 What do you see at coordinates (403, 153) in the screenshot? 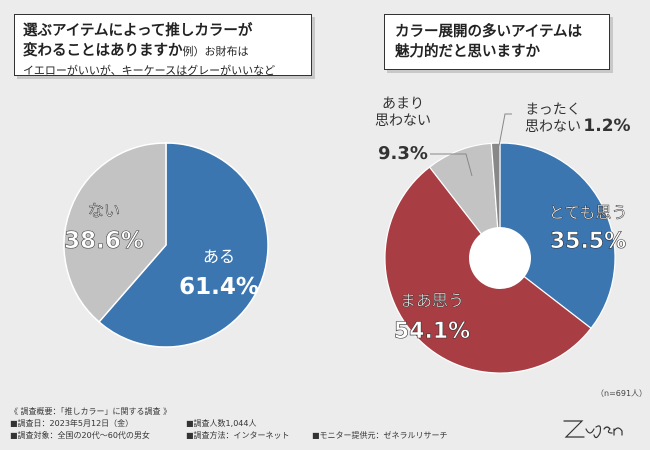
I see `pie2-value-label-2: 9.3%` at bounding box center [403, 153].